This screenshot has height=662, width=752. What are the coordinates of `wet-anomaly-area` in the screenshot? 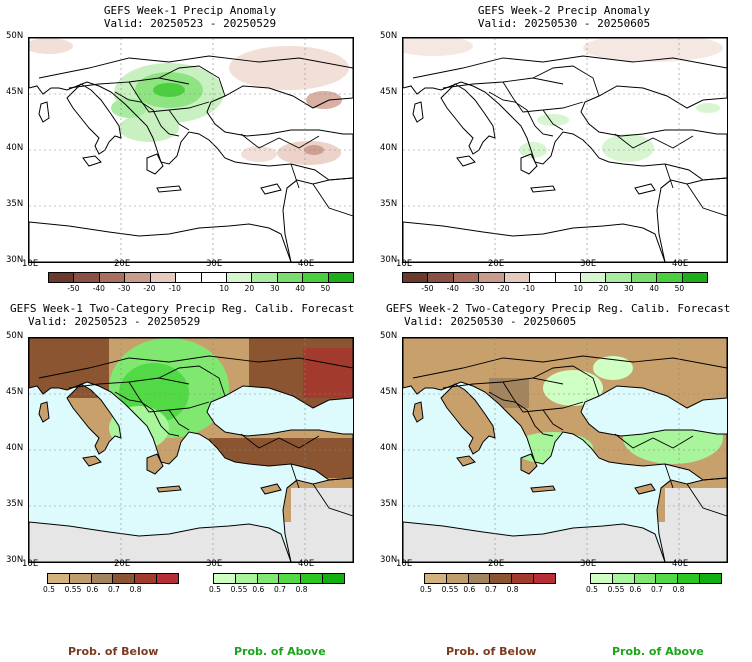 It's located at (149, 128).